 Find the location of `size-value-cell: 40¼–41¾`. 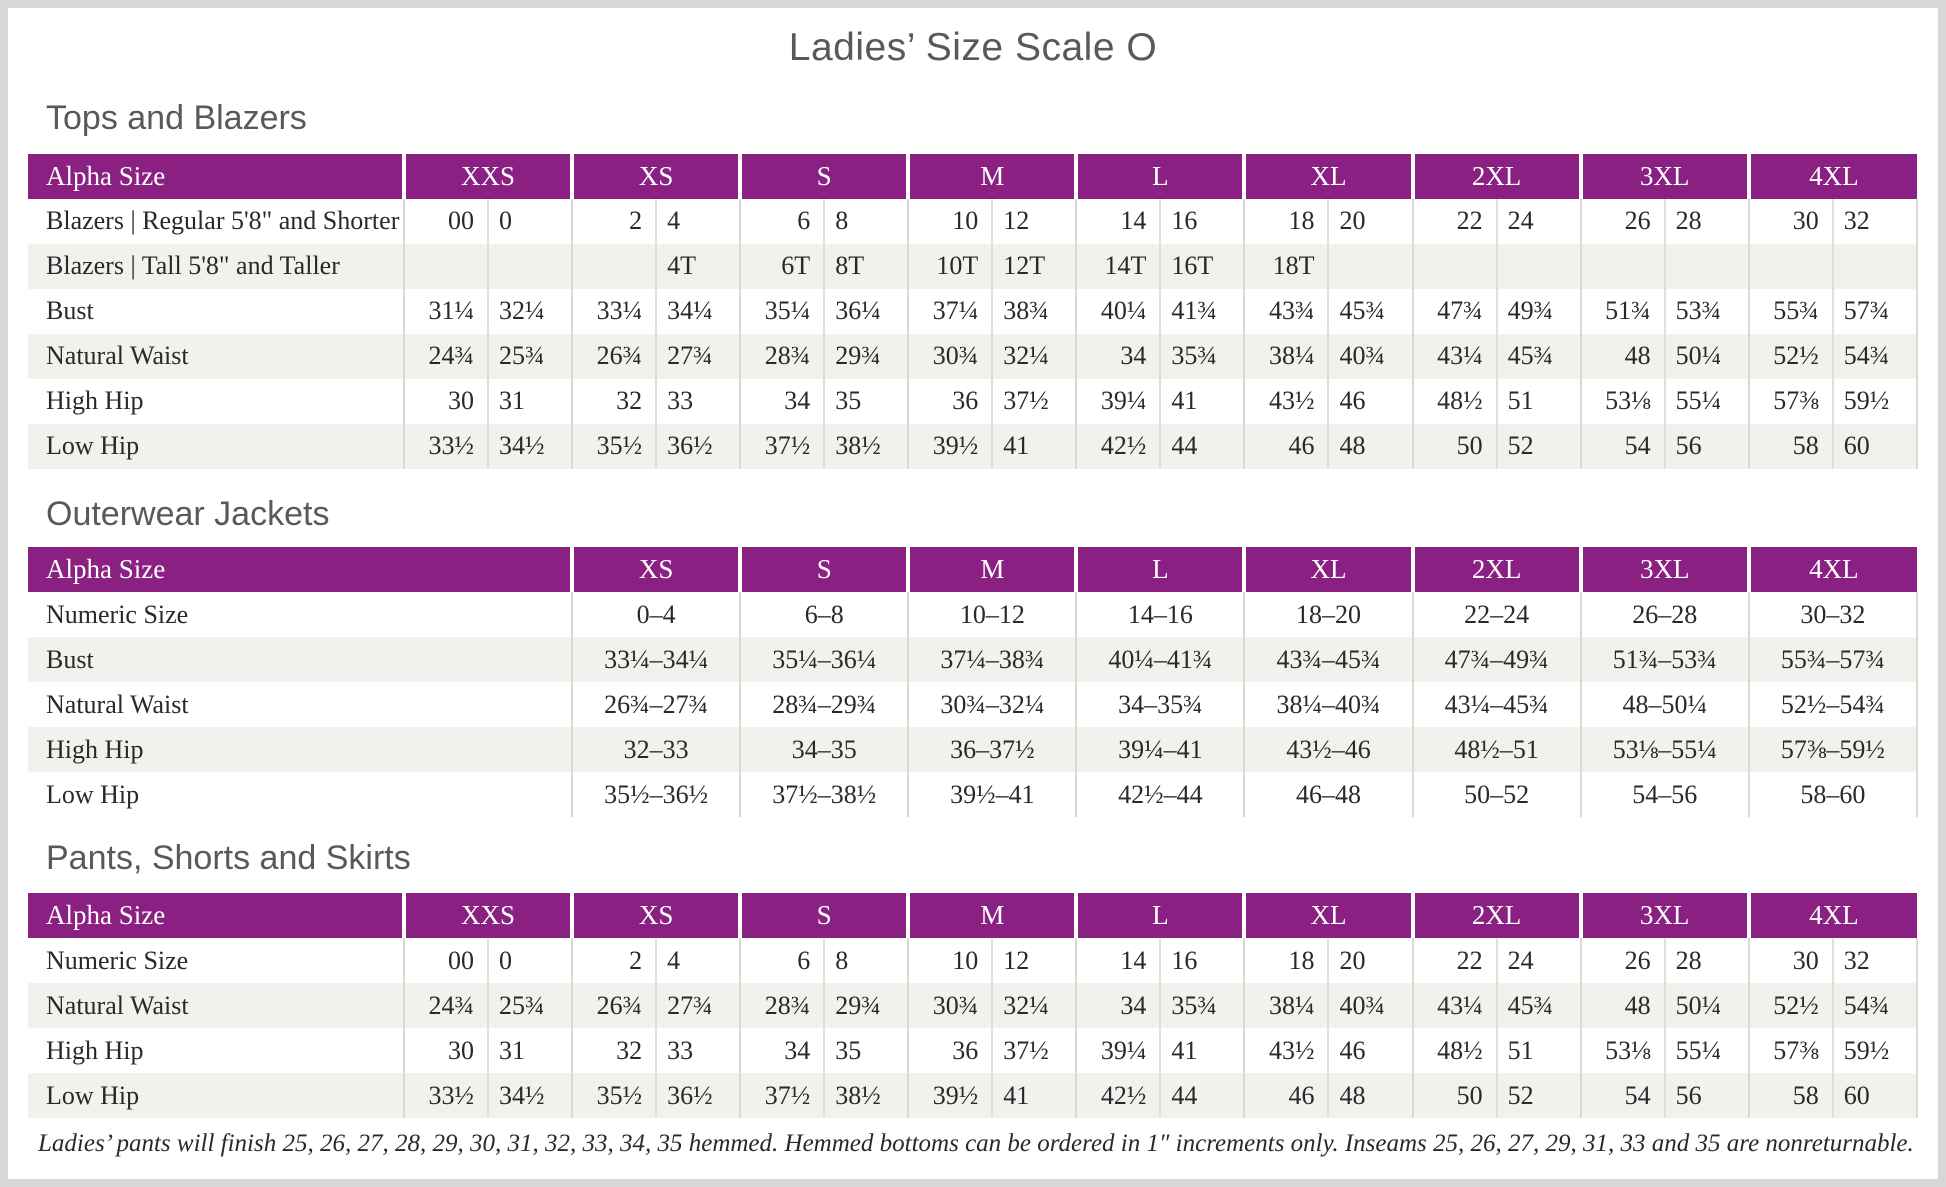

size-value-cell: 40¼–41¾ is located at coordinates (1160, 660).